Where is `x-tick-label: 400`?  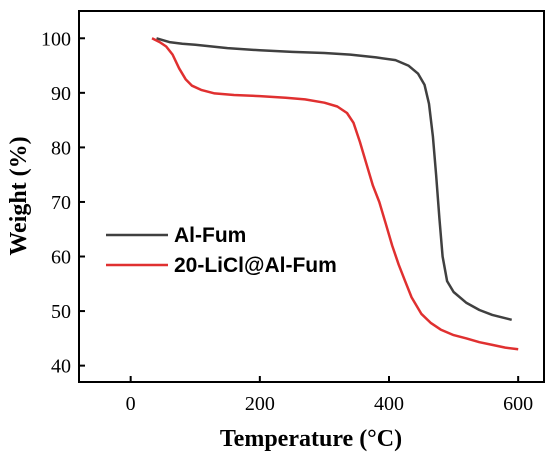 x-tick-label: 400 is located at coordinates (389, 404).